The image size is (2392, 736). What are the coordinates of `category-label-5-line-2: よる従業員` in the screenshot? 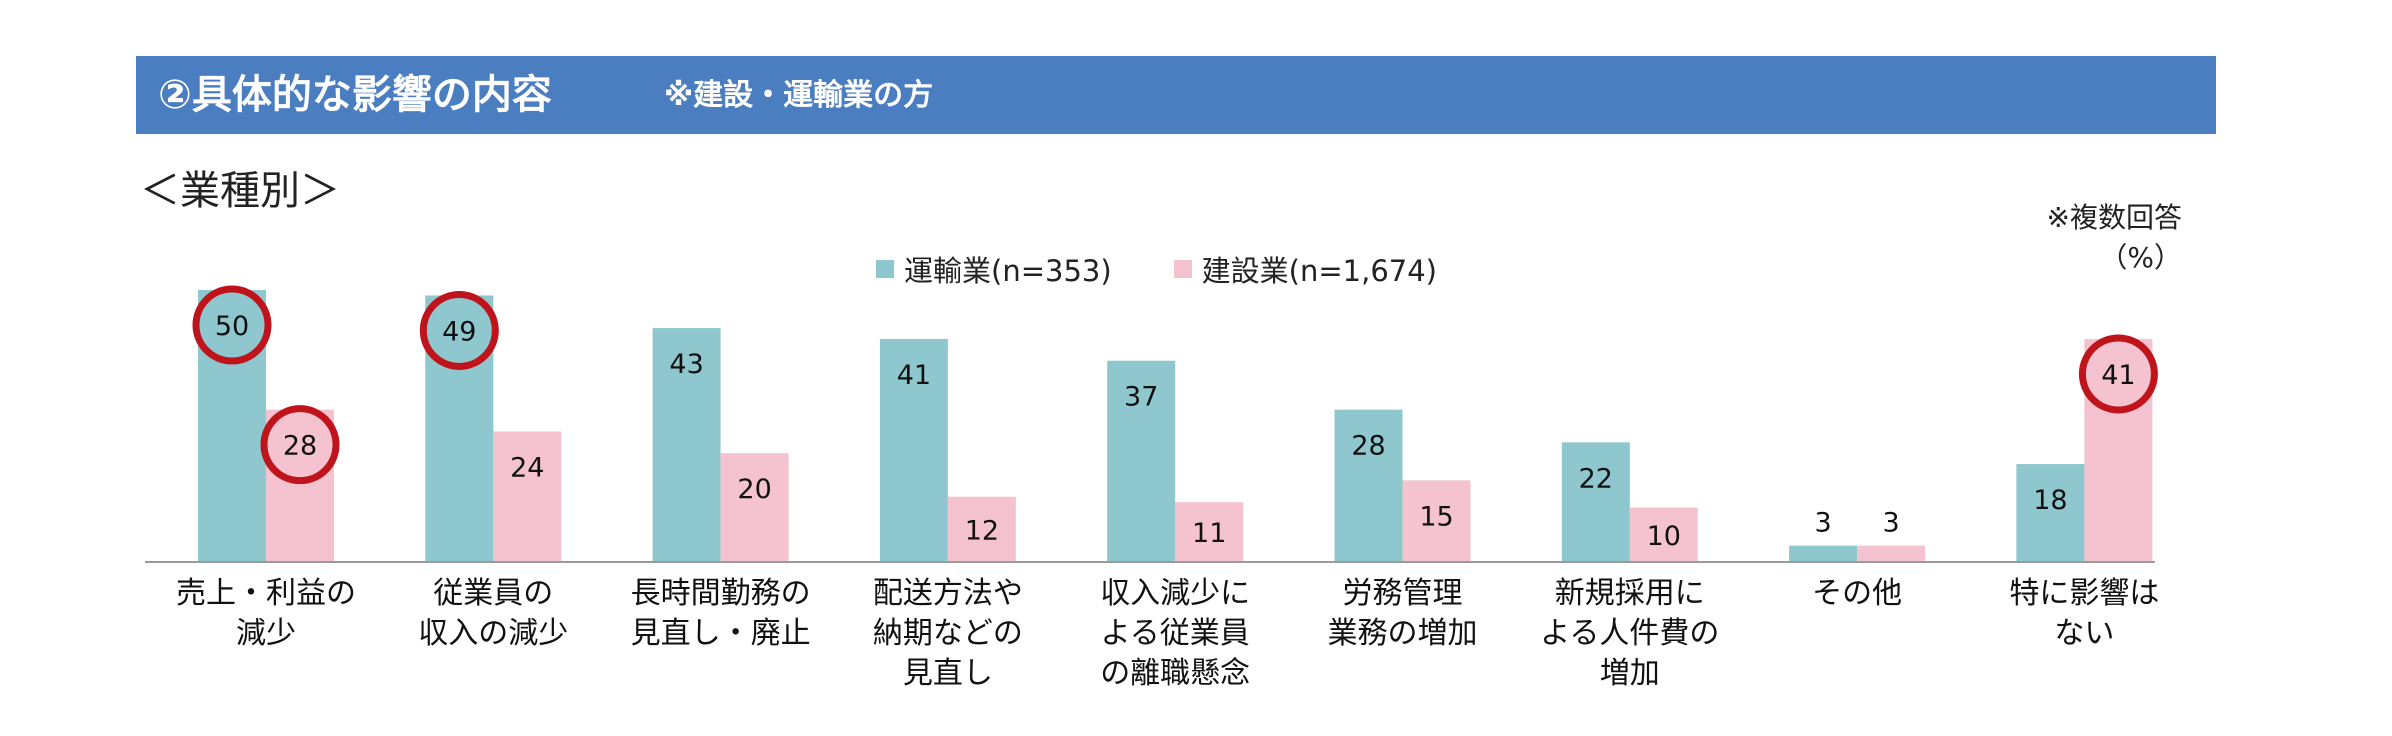 It's located at (1175, 633).